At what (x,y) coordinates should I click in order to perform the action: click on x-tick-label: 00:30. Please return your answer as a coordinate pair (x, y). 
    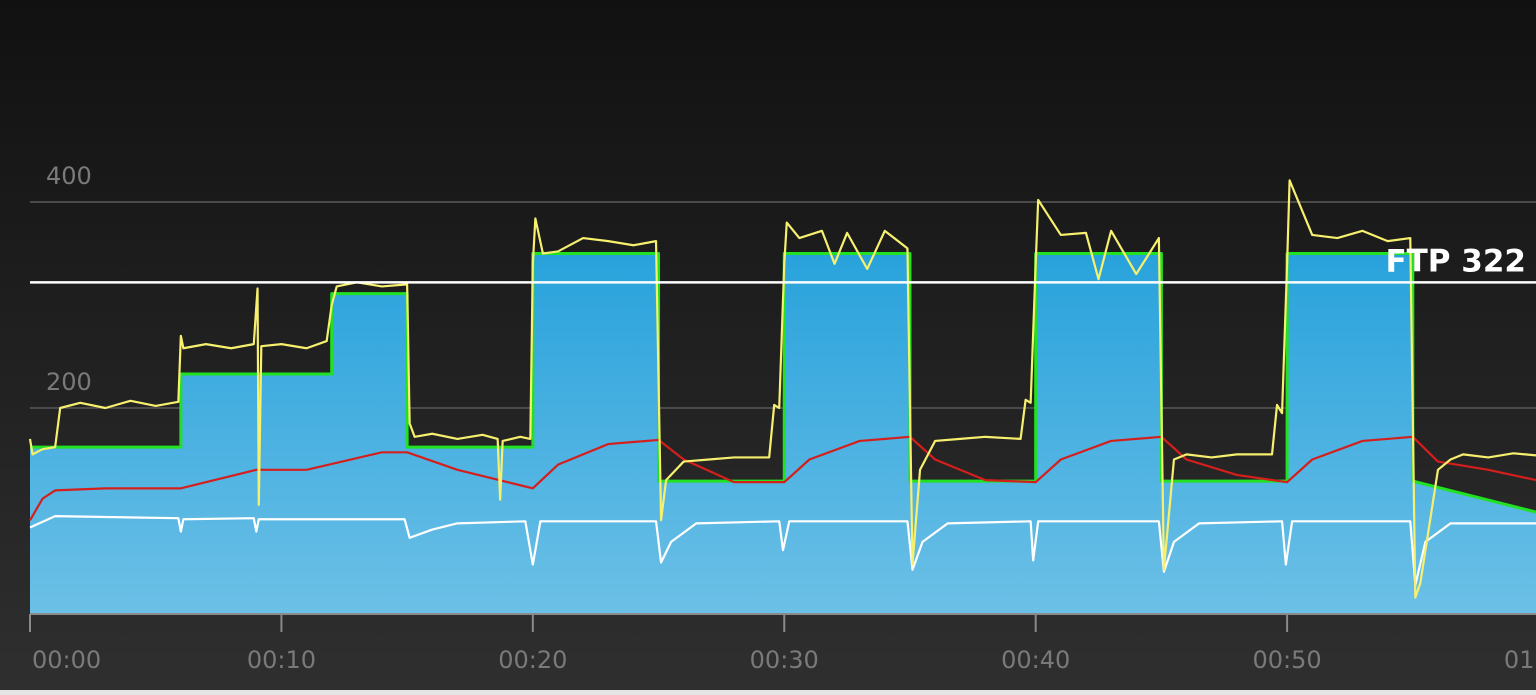
    Looking at the image, I should click on (784, 660).